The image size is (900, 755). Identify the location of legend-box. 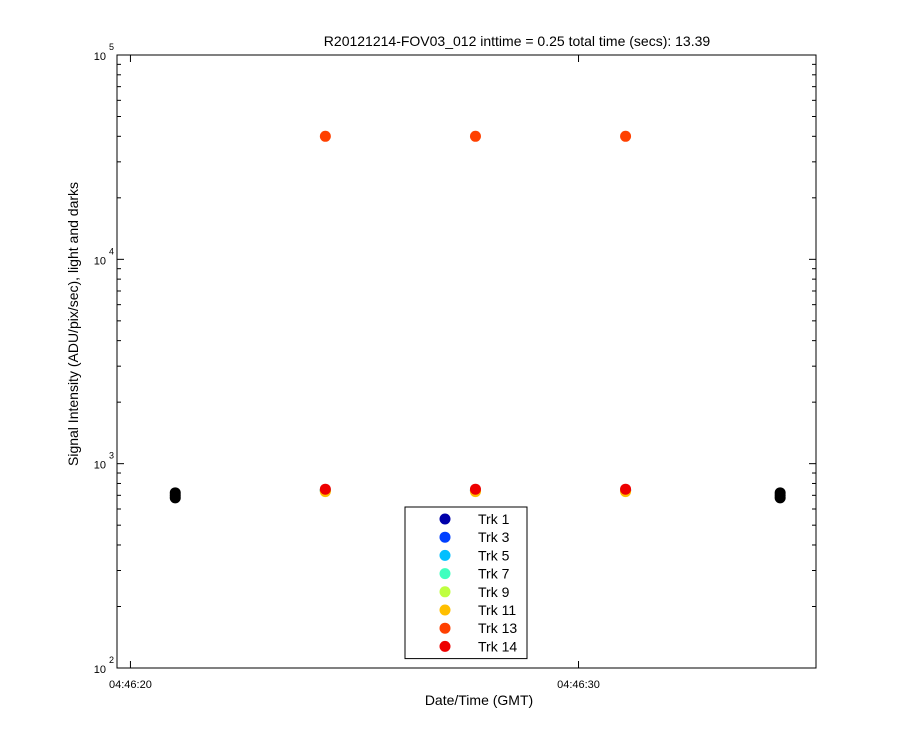
(466, 583).